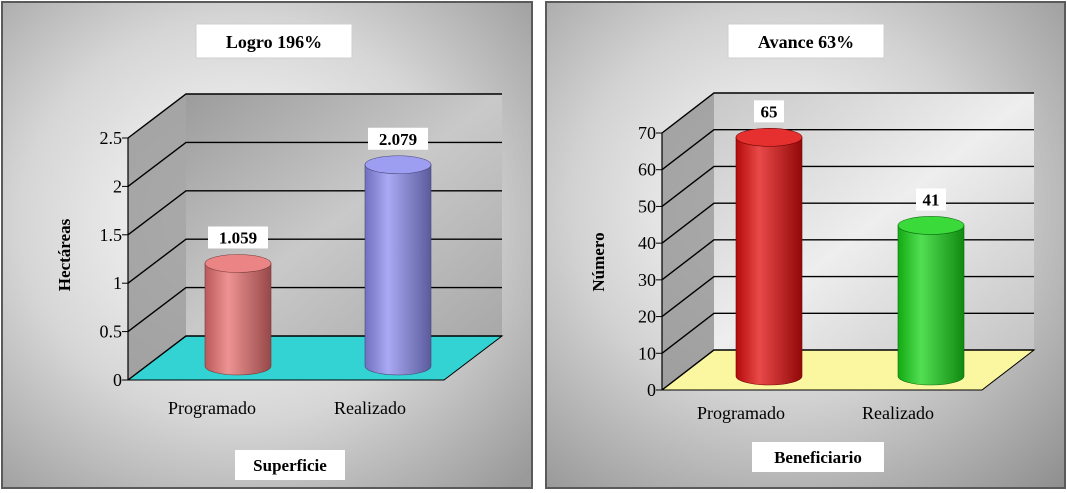  I want to click on y-tick-label: 40, so click(647, 243).